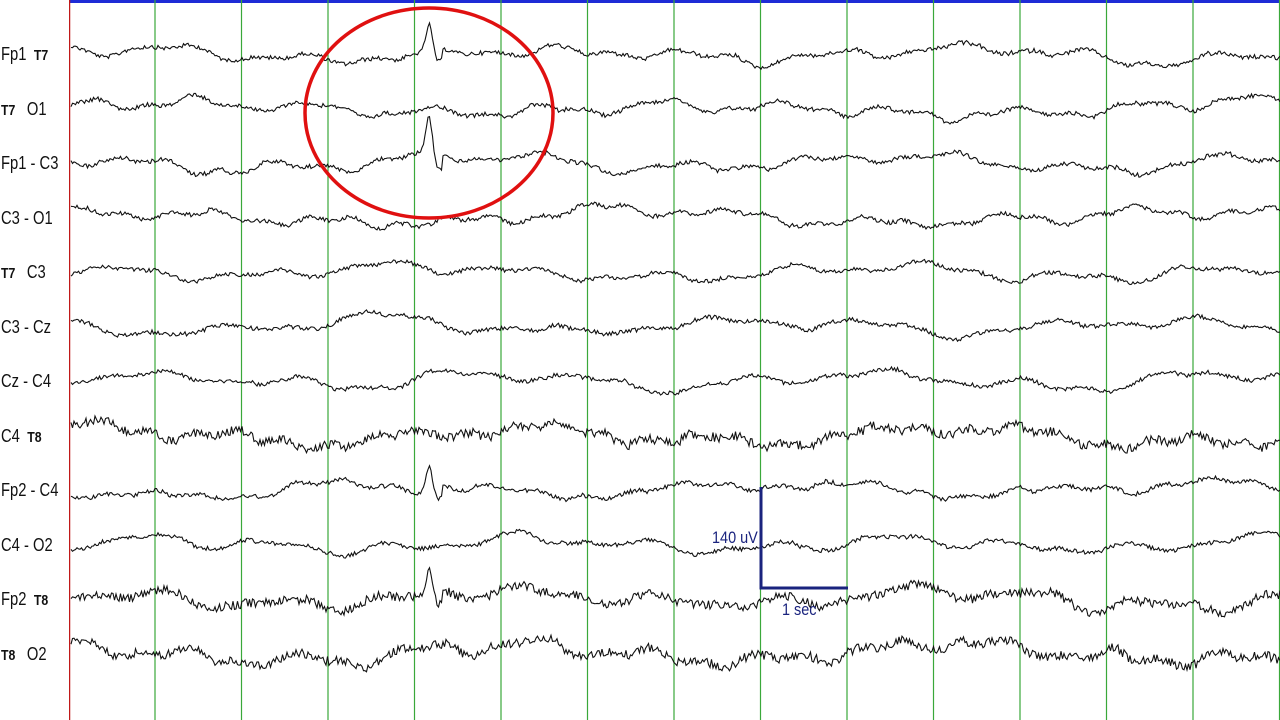  Describe the element at coordinates (803, 538) in the screenshot. I see `calibration-scale-bar` at that location.